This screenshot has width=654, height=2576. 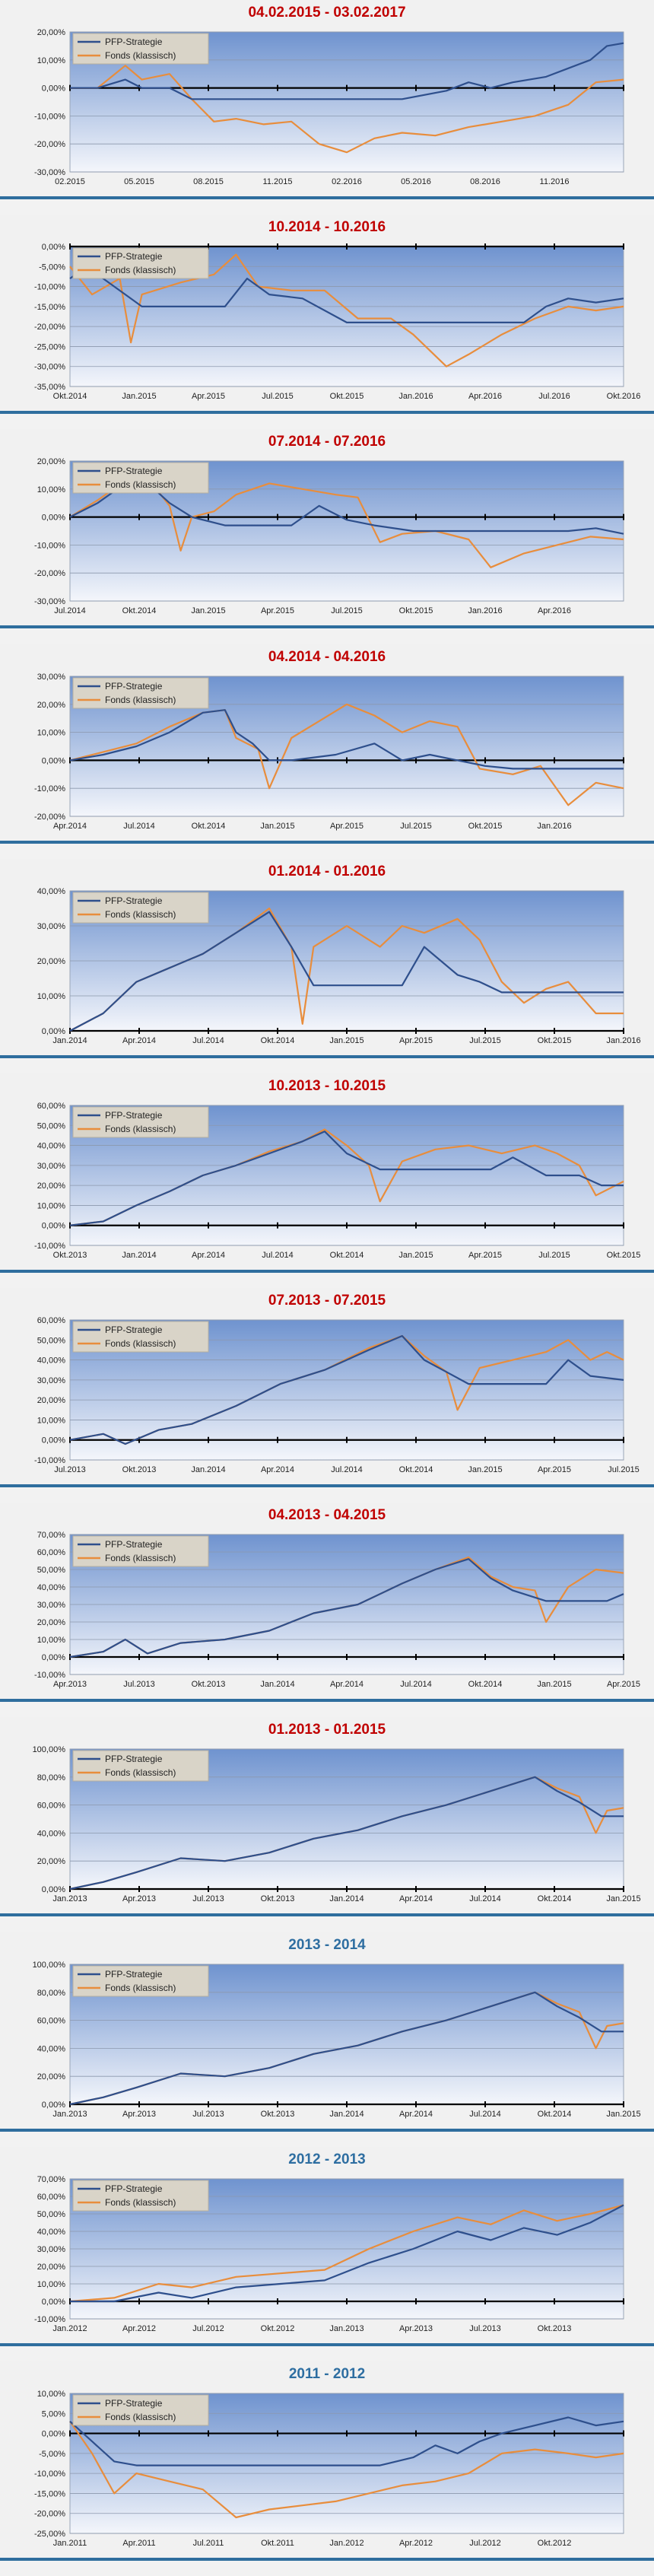 I want to click on y-tick-label: 60,00%, so click(x=51, y=2020).